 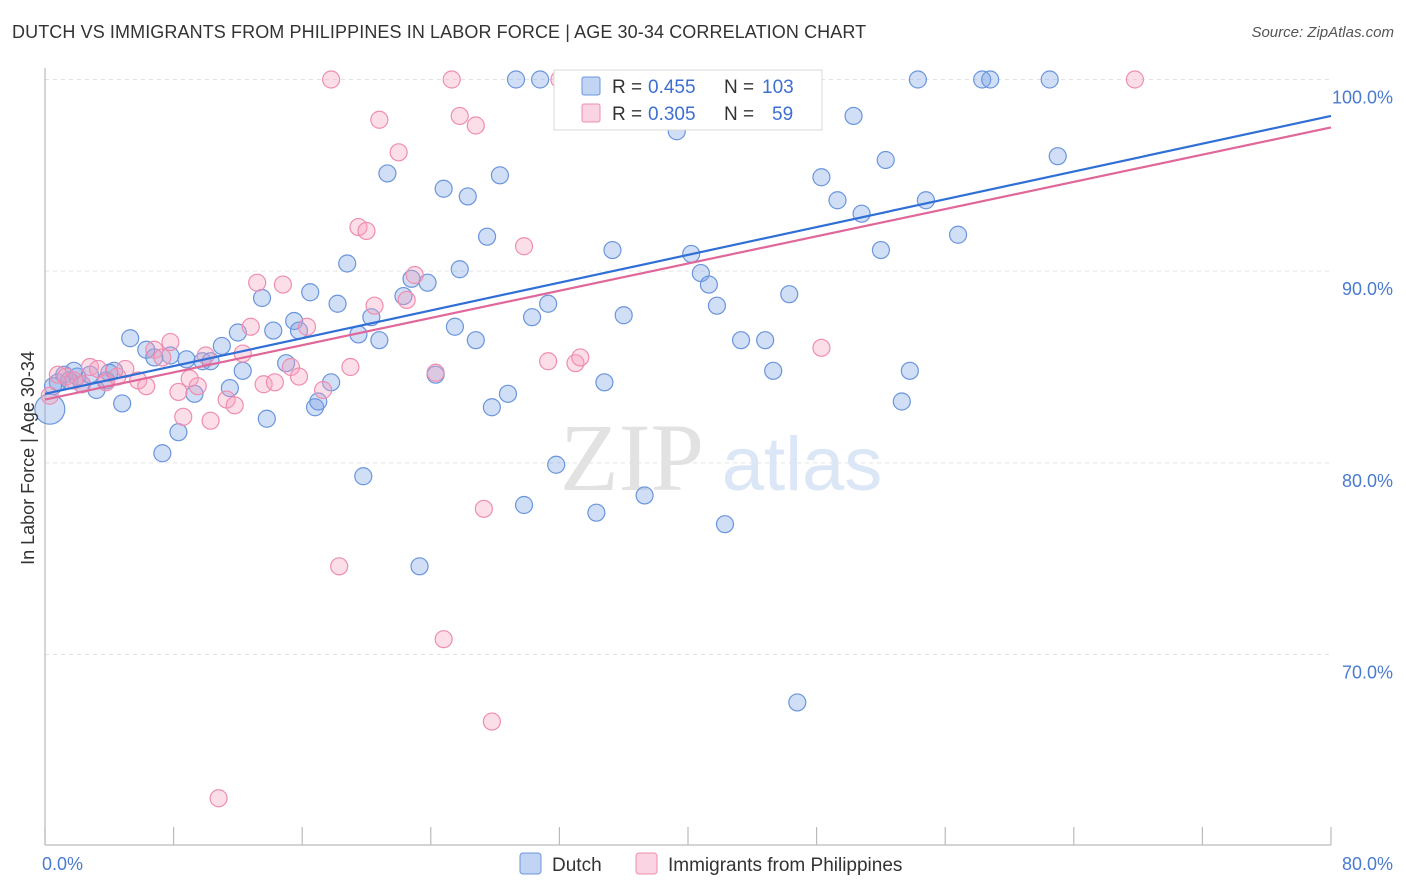 What do you see at coordinates (802, 464) in the screenshot?
I see `watermark-atlas: atlas` at bounding box center [802, 464].